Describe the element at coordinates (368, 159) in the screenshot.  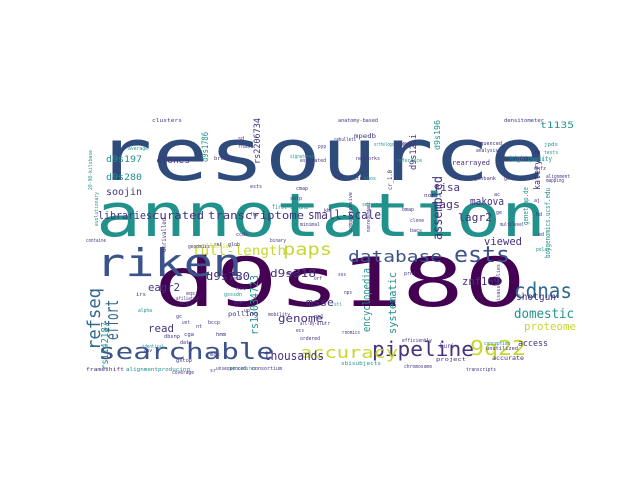
I see `word-networks: networks` at that location.